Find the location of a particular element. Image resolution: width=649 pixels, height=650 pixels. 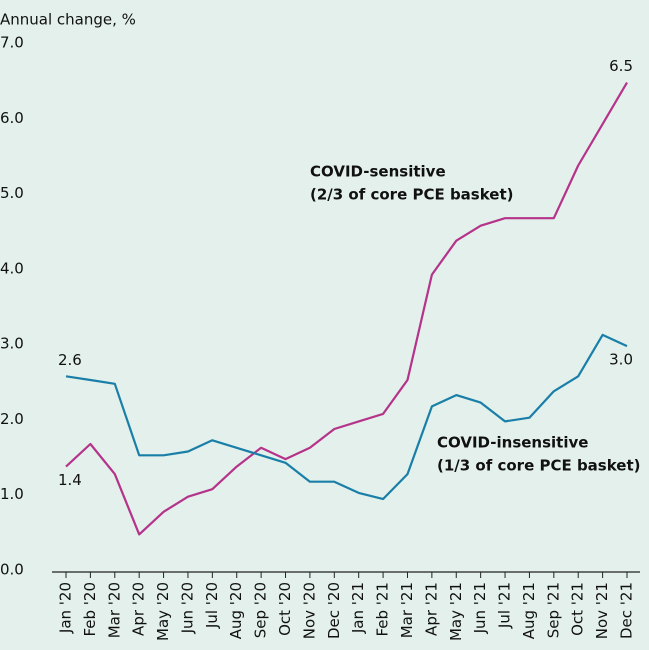

x-tick-label: Sep '21 is located at coordinates (553, 610).